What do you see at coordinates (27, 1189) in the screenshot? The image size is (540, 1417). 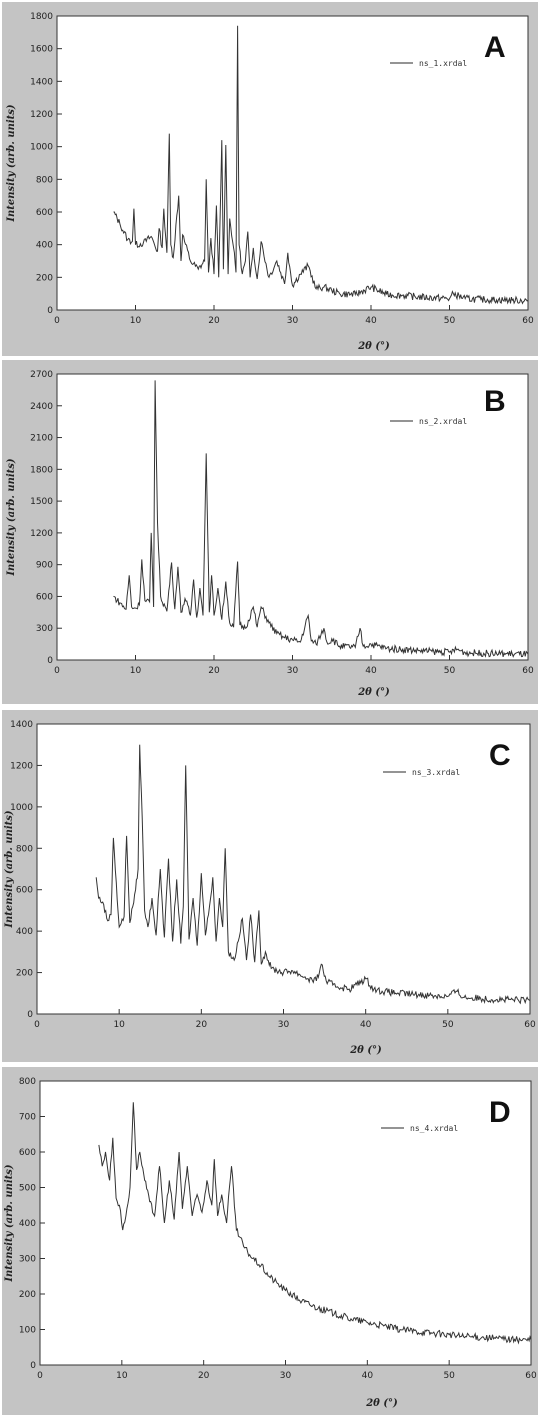 I see `y-tick-label: 500` at bounding box center [27, 1189].